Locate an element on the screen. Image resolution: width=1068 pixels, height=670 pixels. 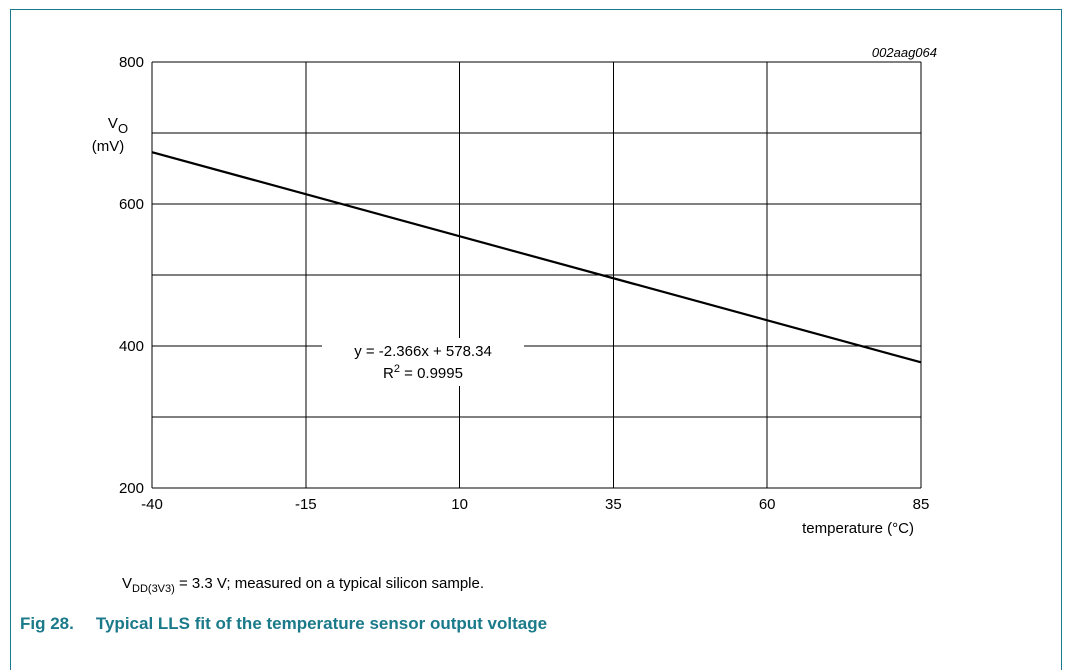
x-axis-label: temperature (°C) is located at coordinates (858, 528).